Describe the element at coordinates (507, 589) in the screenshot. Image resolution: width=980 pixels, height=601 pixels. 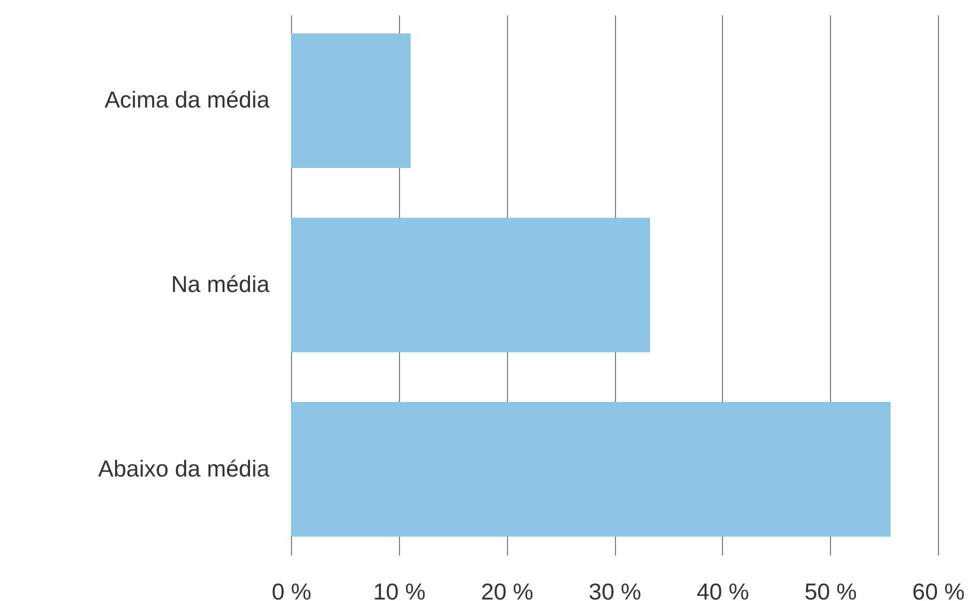
I see `x-tick-label: 20 %` at that location.